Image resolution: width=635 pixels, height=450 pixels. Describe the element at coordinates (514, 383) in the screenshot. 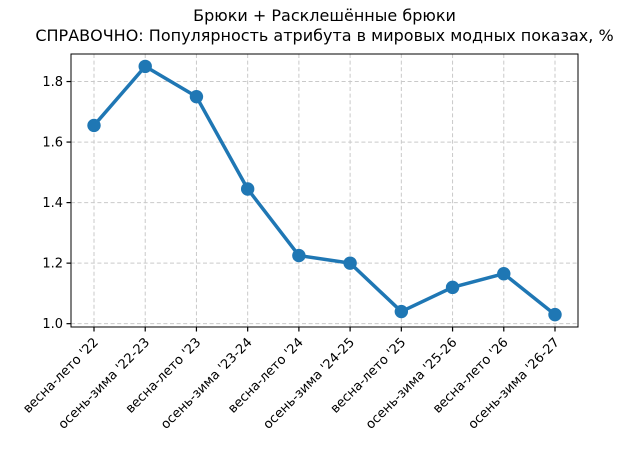

I see `x-tick-label: осень-зима '26-27` at that location.